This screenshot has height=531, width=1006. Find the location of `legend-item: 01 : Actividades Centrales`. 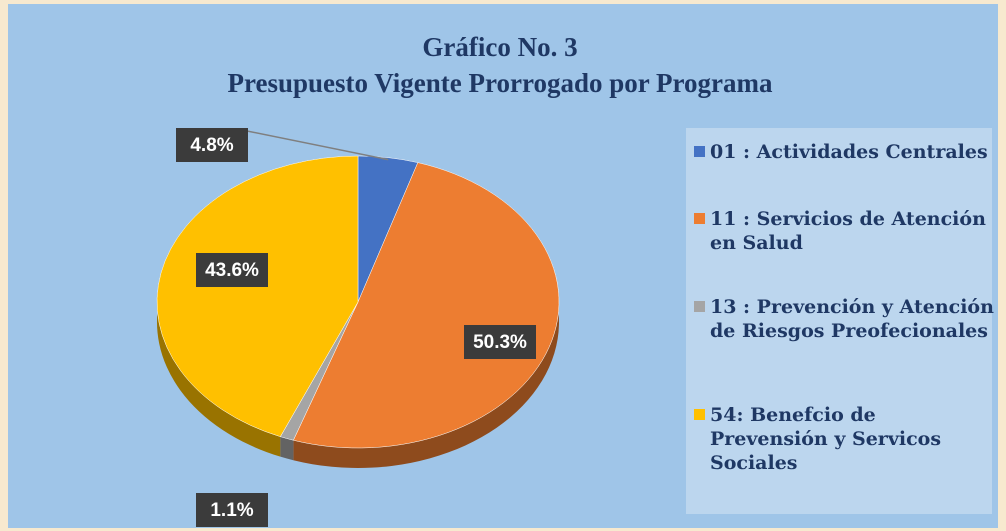

legend-item: 01 : Actividades Centrales is located at coordinates (847, 152).